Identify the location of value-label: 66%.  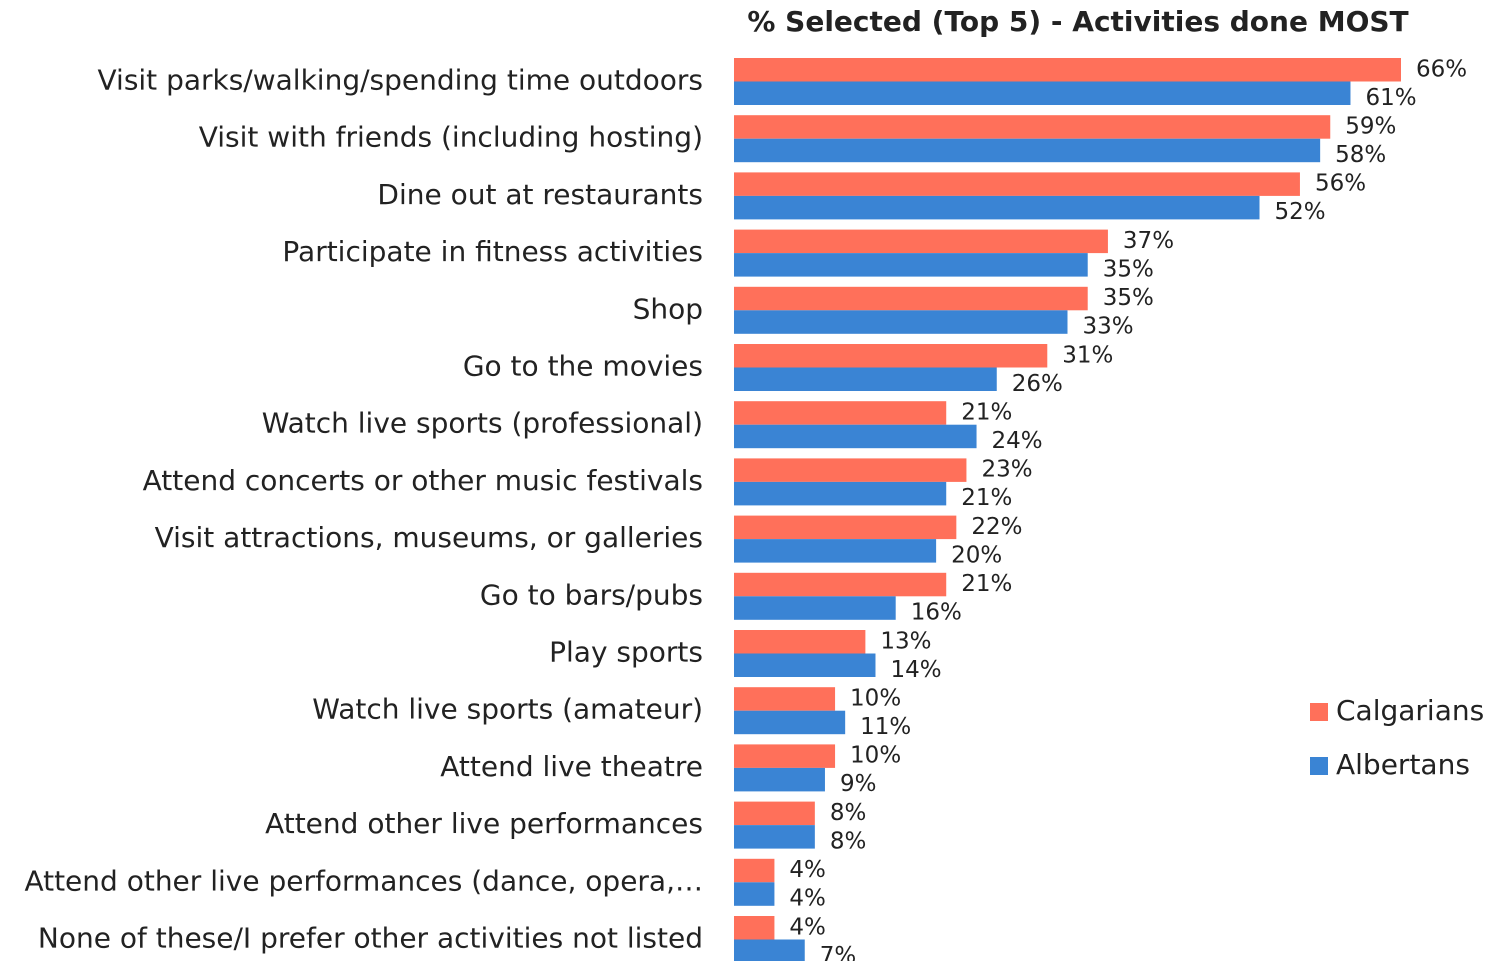
(1441, 69).